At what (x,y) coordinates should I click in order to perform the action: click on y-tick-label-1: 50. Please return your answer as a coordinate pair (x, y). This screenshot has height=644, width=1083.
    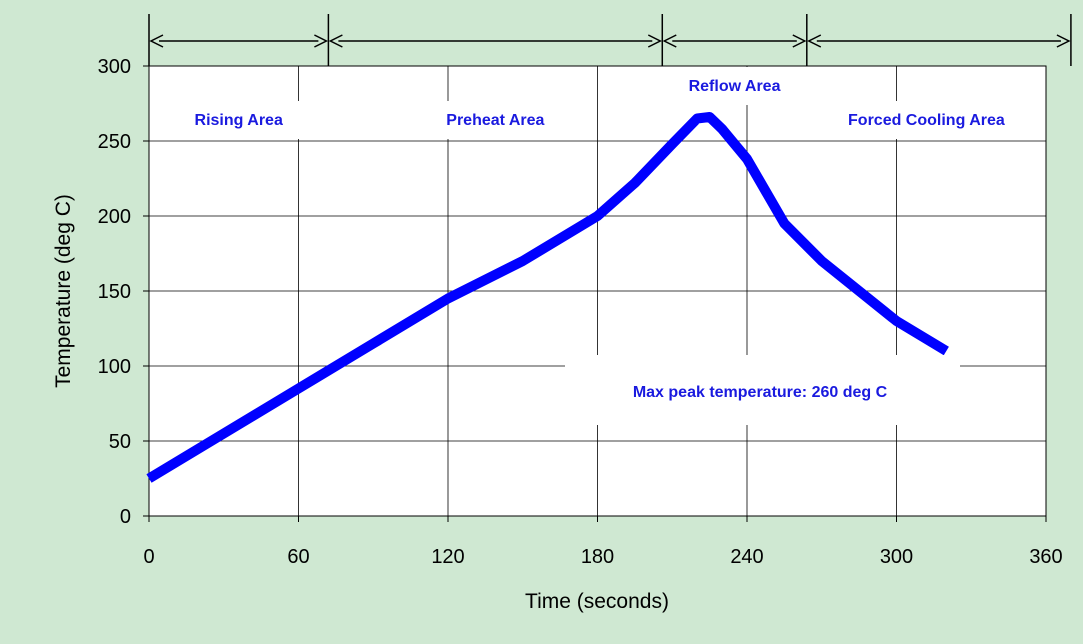
    Looking at the image, I should click on (120, 442).